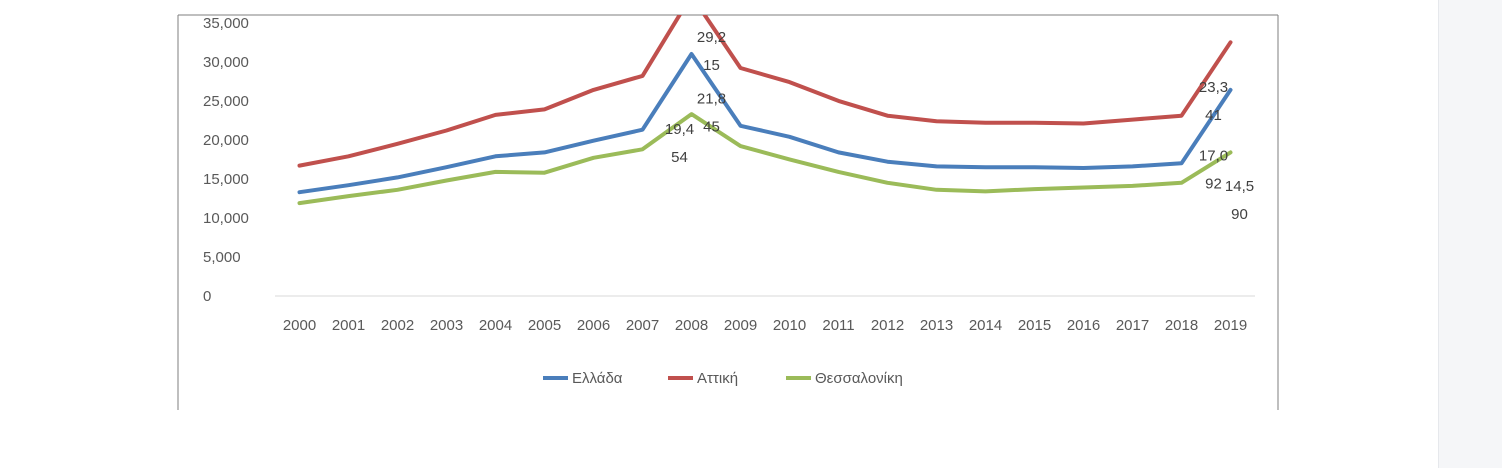 The height and width of the screenshot is (473, 1502). I want to click on legend: Ελλάδα Αττική Θεσσαλονίκη, so click(723, 378).